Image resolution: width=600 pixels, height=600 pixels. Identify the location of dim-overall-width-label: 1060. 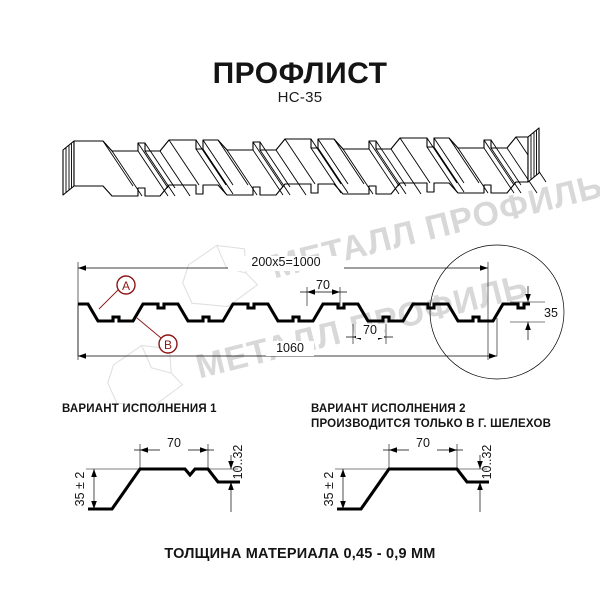
(290, 348).